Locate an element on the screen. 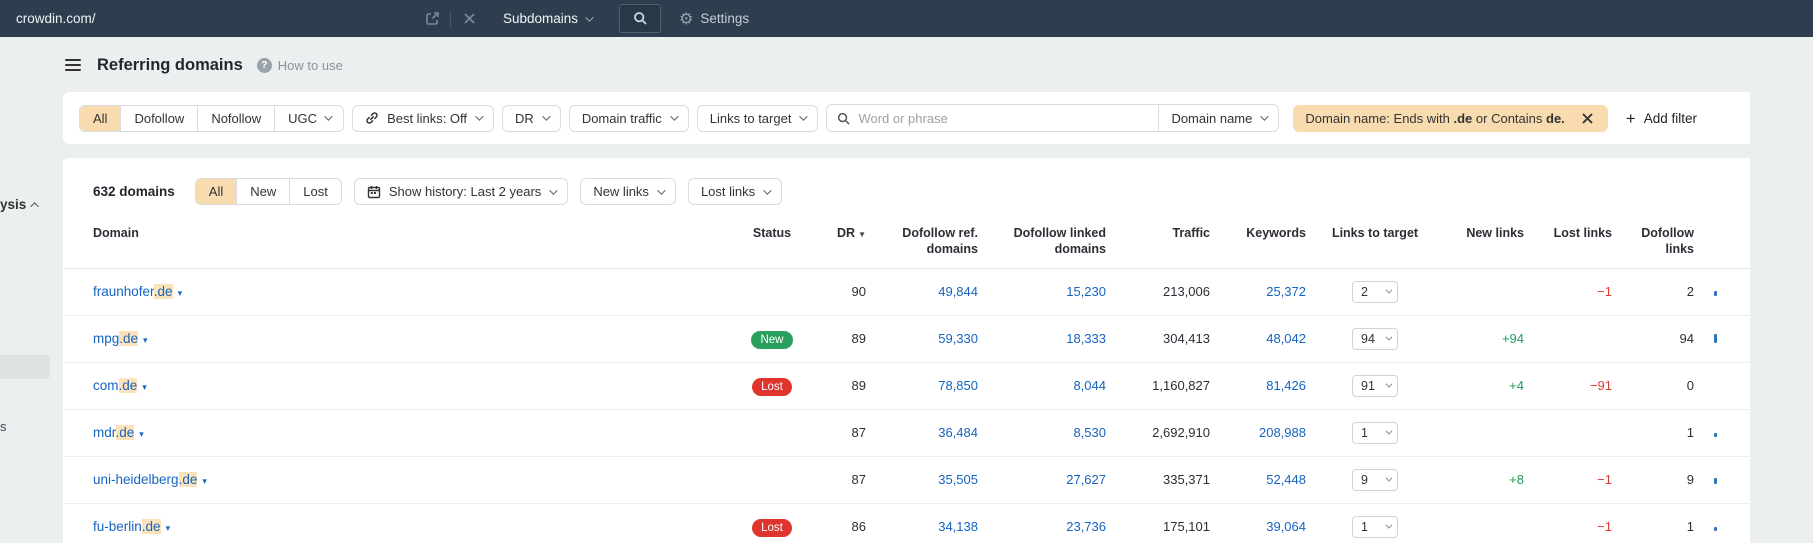 The width and height of the screenshot is (1813, 543). clear-input-icon is located at coordinates (469, 19).